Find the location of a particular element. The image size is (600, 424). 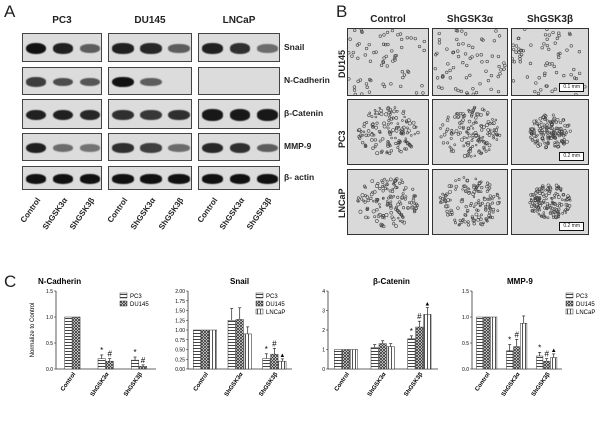

blot-protein-label: β-Catenin is located at coordinates (304, 113).